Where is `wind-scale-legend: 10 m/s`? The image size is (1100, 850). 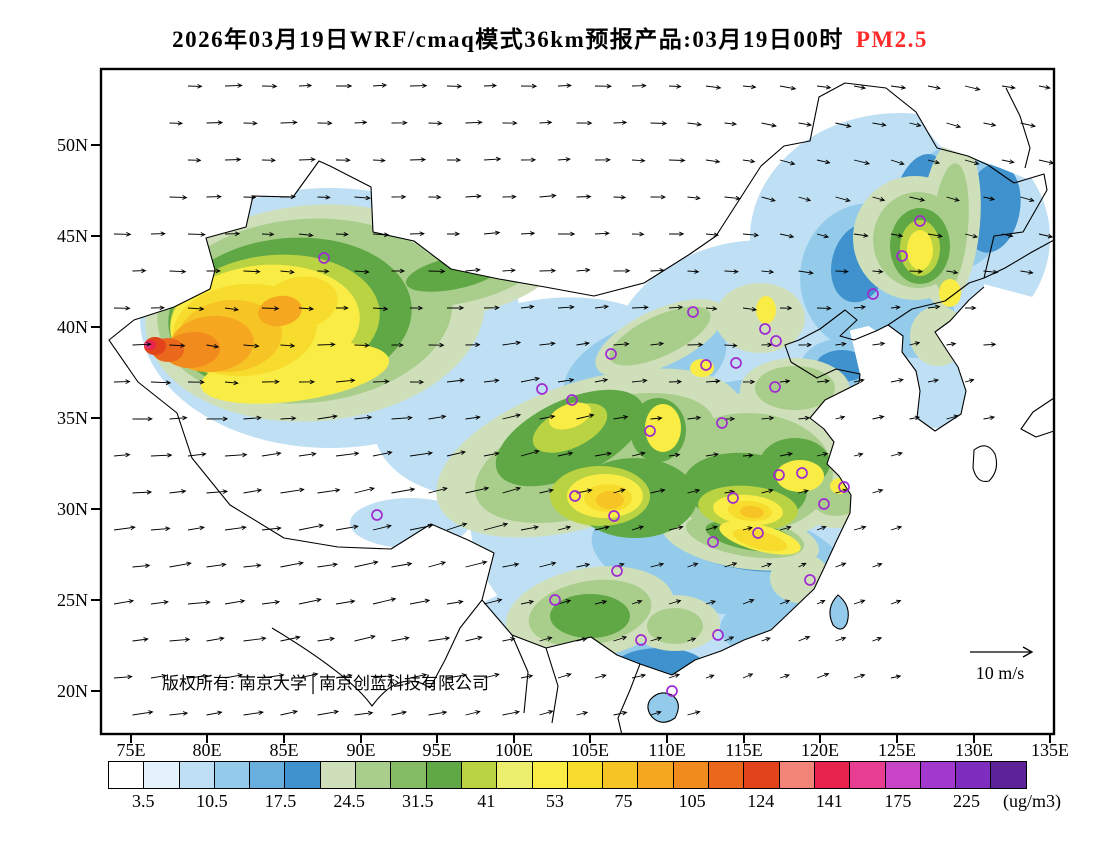
wind-scale-legend: 10 m/s is located at coordinates (1002, 664).